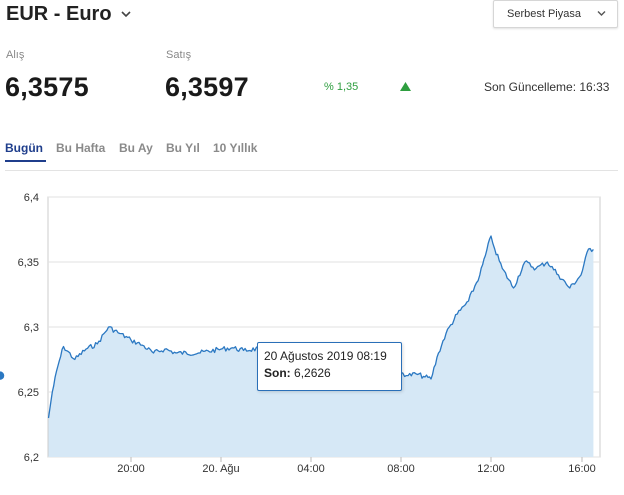  What do you see at coordinates (401, 469) in the screenshot?
I see `x-tick-label: 08:00` at bounding box center [401, 469].